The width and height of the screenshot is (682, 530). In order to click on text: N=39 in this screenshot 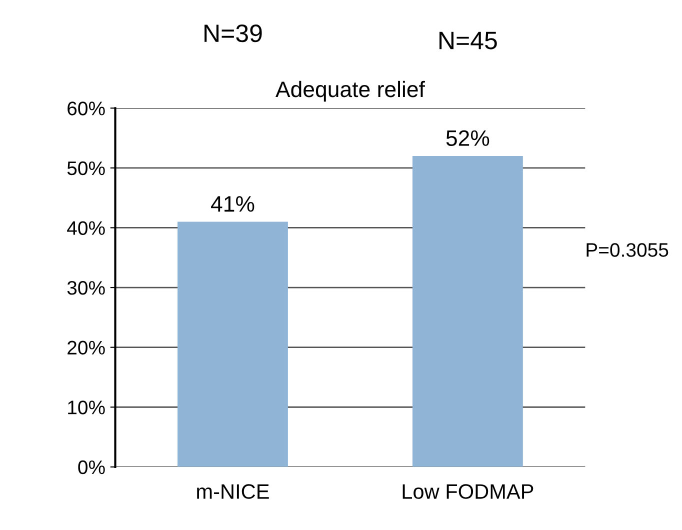, I will do `click(233, 33)`.